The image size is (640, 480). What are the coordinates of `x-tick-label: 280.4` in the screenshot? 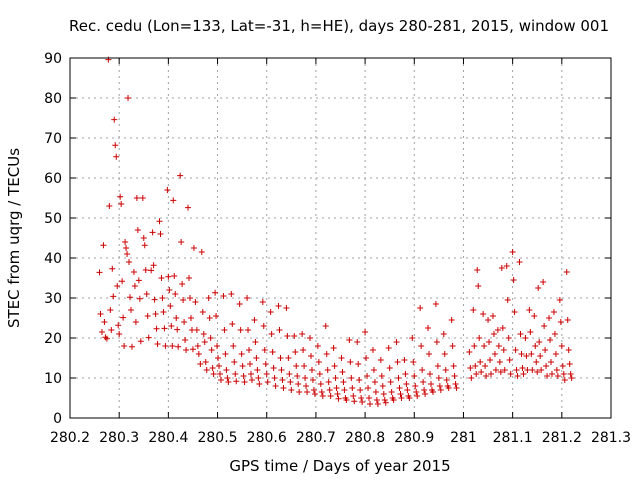 It's located at (168, 438).